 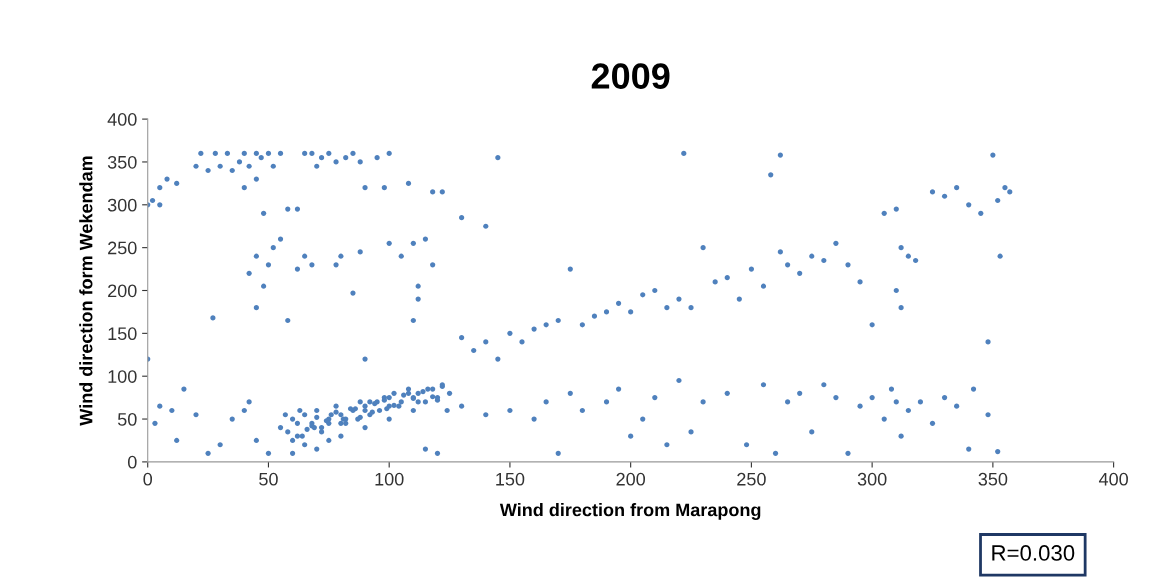 What do you see at coordinates (122, 119) in the screenshot?
I see `y-tick-label: 400` at bounding box center [122, 119].